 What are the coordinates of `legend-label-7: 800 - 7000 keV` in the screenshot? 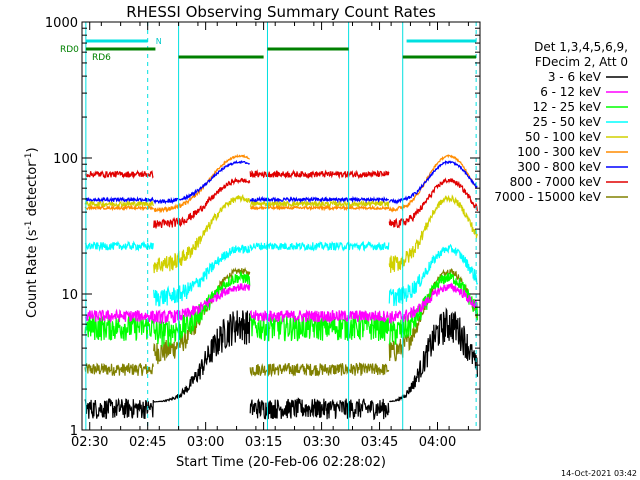 It's located at (556, 182).